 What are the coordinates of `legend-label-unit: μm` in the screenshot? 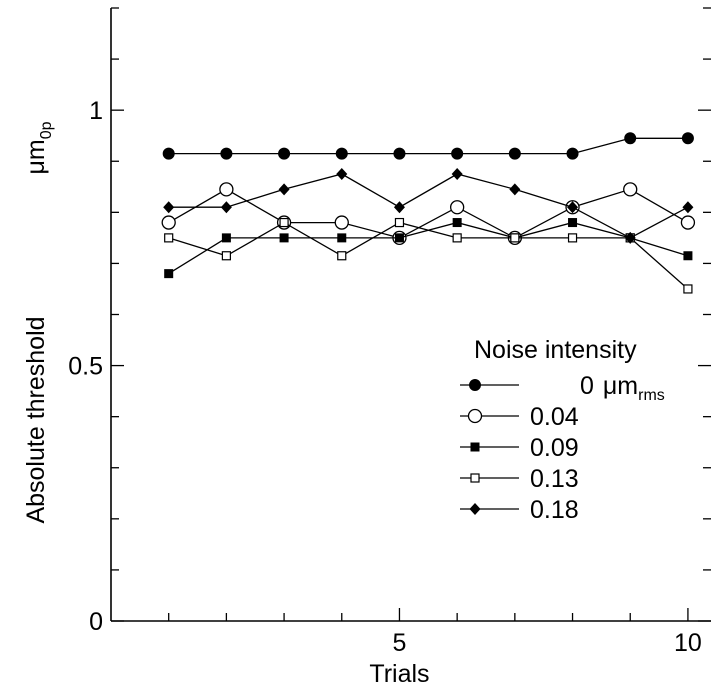 It's located at (620, 386).